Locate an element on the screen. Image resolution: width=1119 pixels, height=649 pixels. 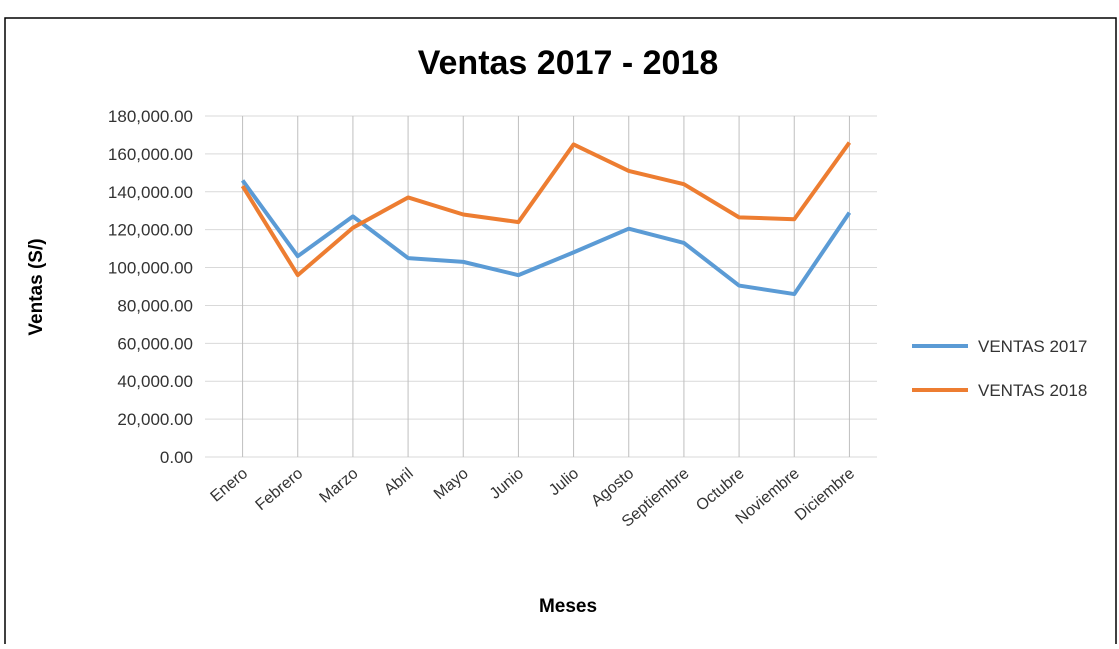
y-tick-label: 80,000.00 is located at coordinates (155, 305).